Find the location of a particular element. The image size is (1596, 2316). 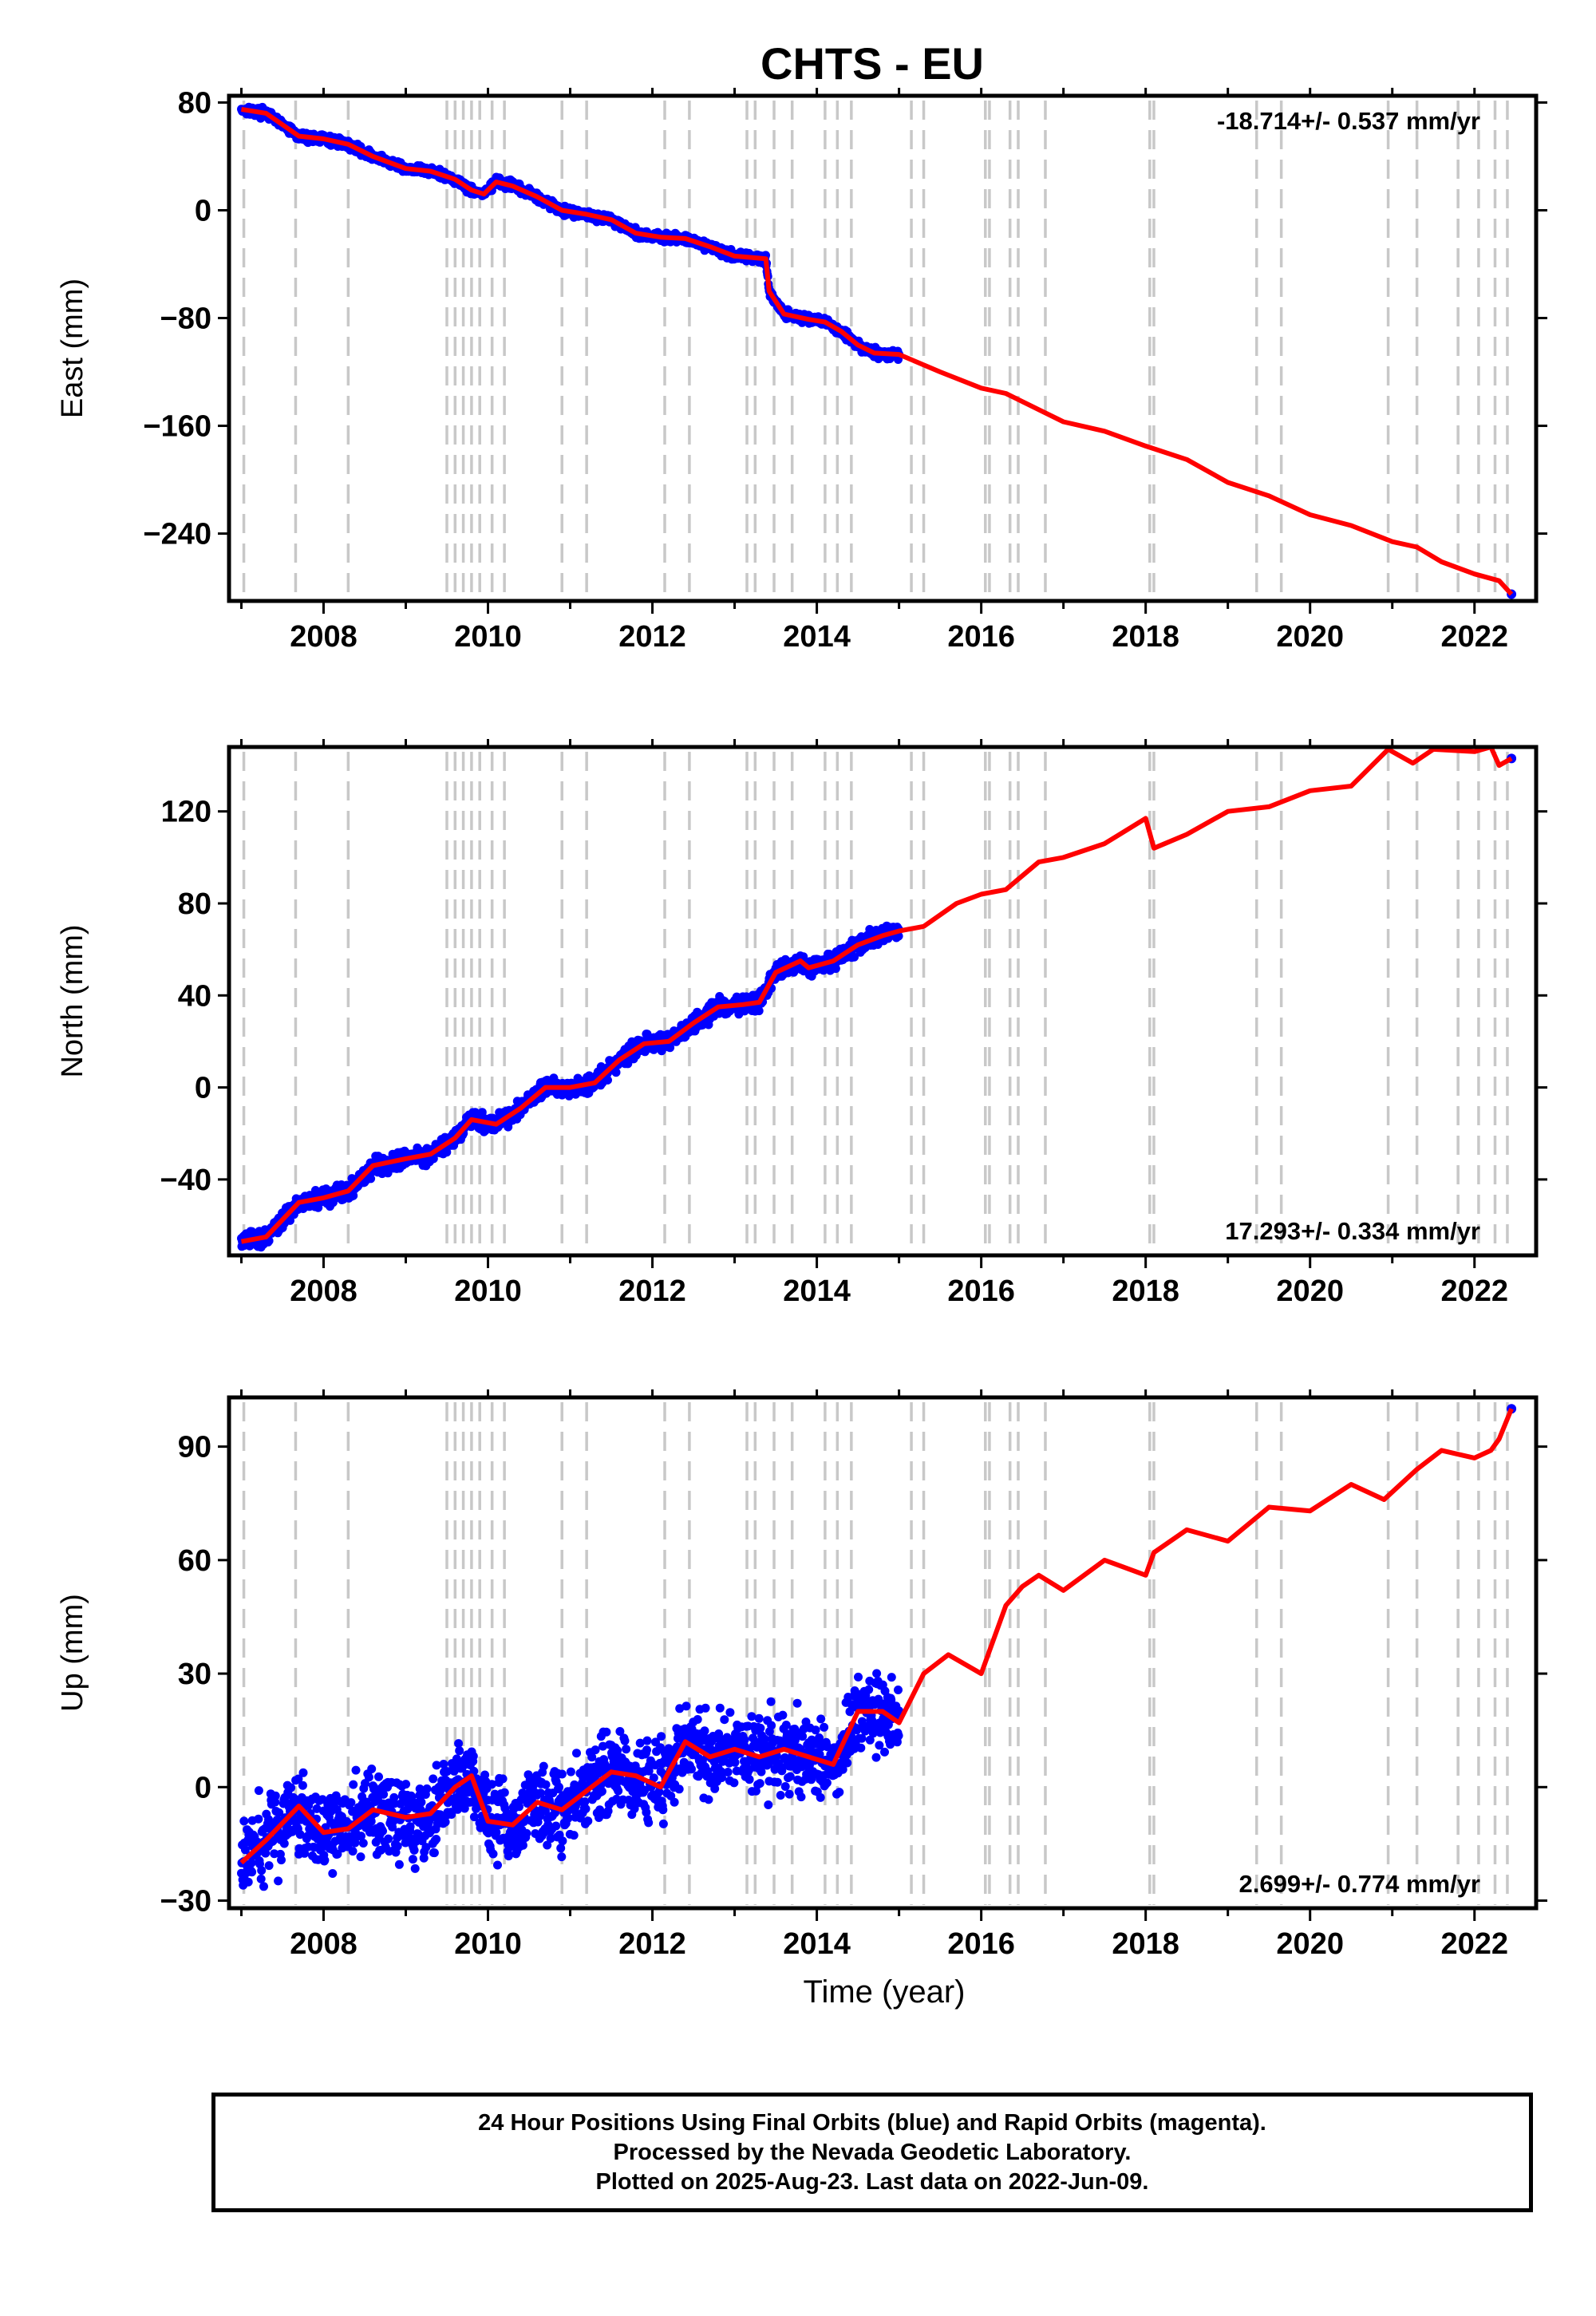

x-tick-label: 2014 is located at coordinates (817, 1291).